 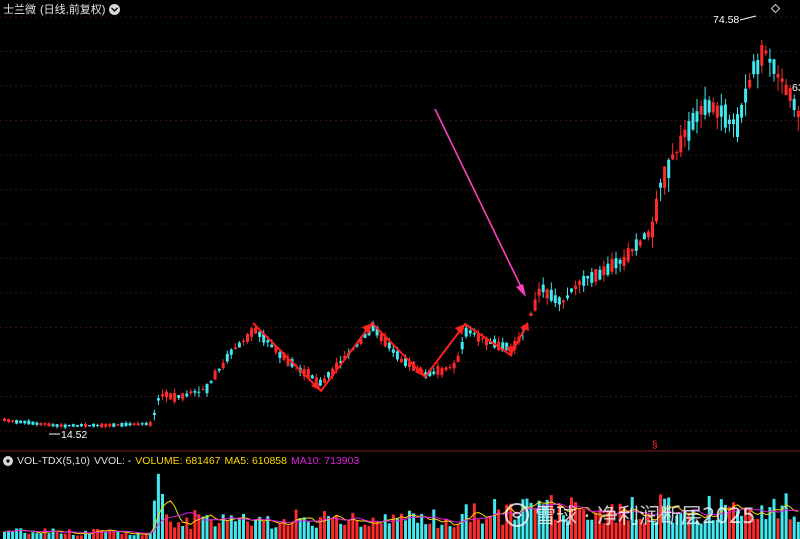 What do you see at coordinates (115, 9) in the screenshot?
I see `chevron-down-icon` at bounding box center [115, 9].